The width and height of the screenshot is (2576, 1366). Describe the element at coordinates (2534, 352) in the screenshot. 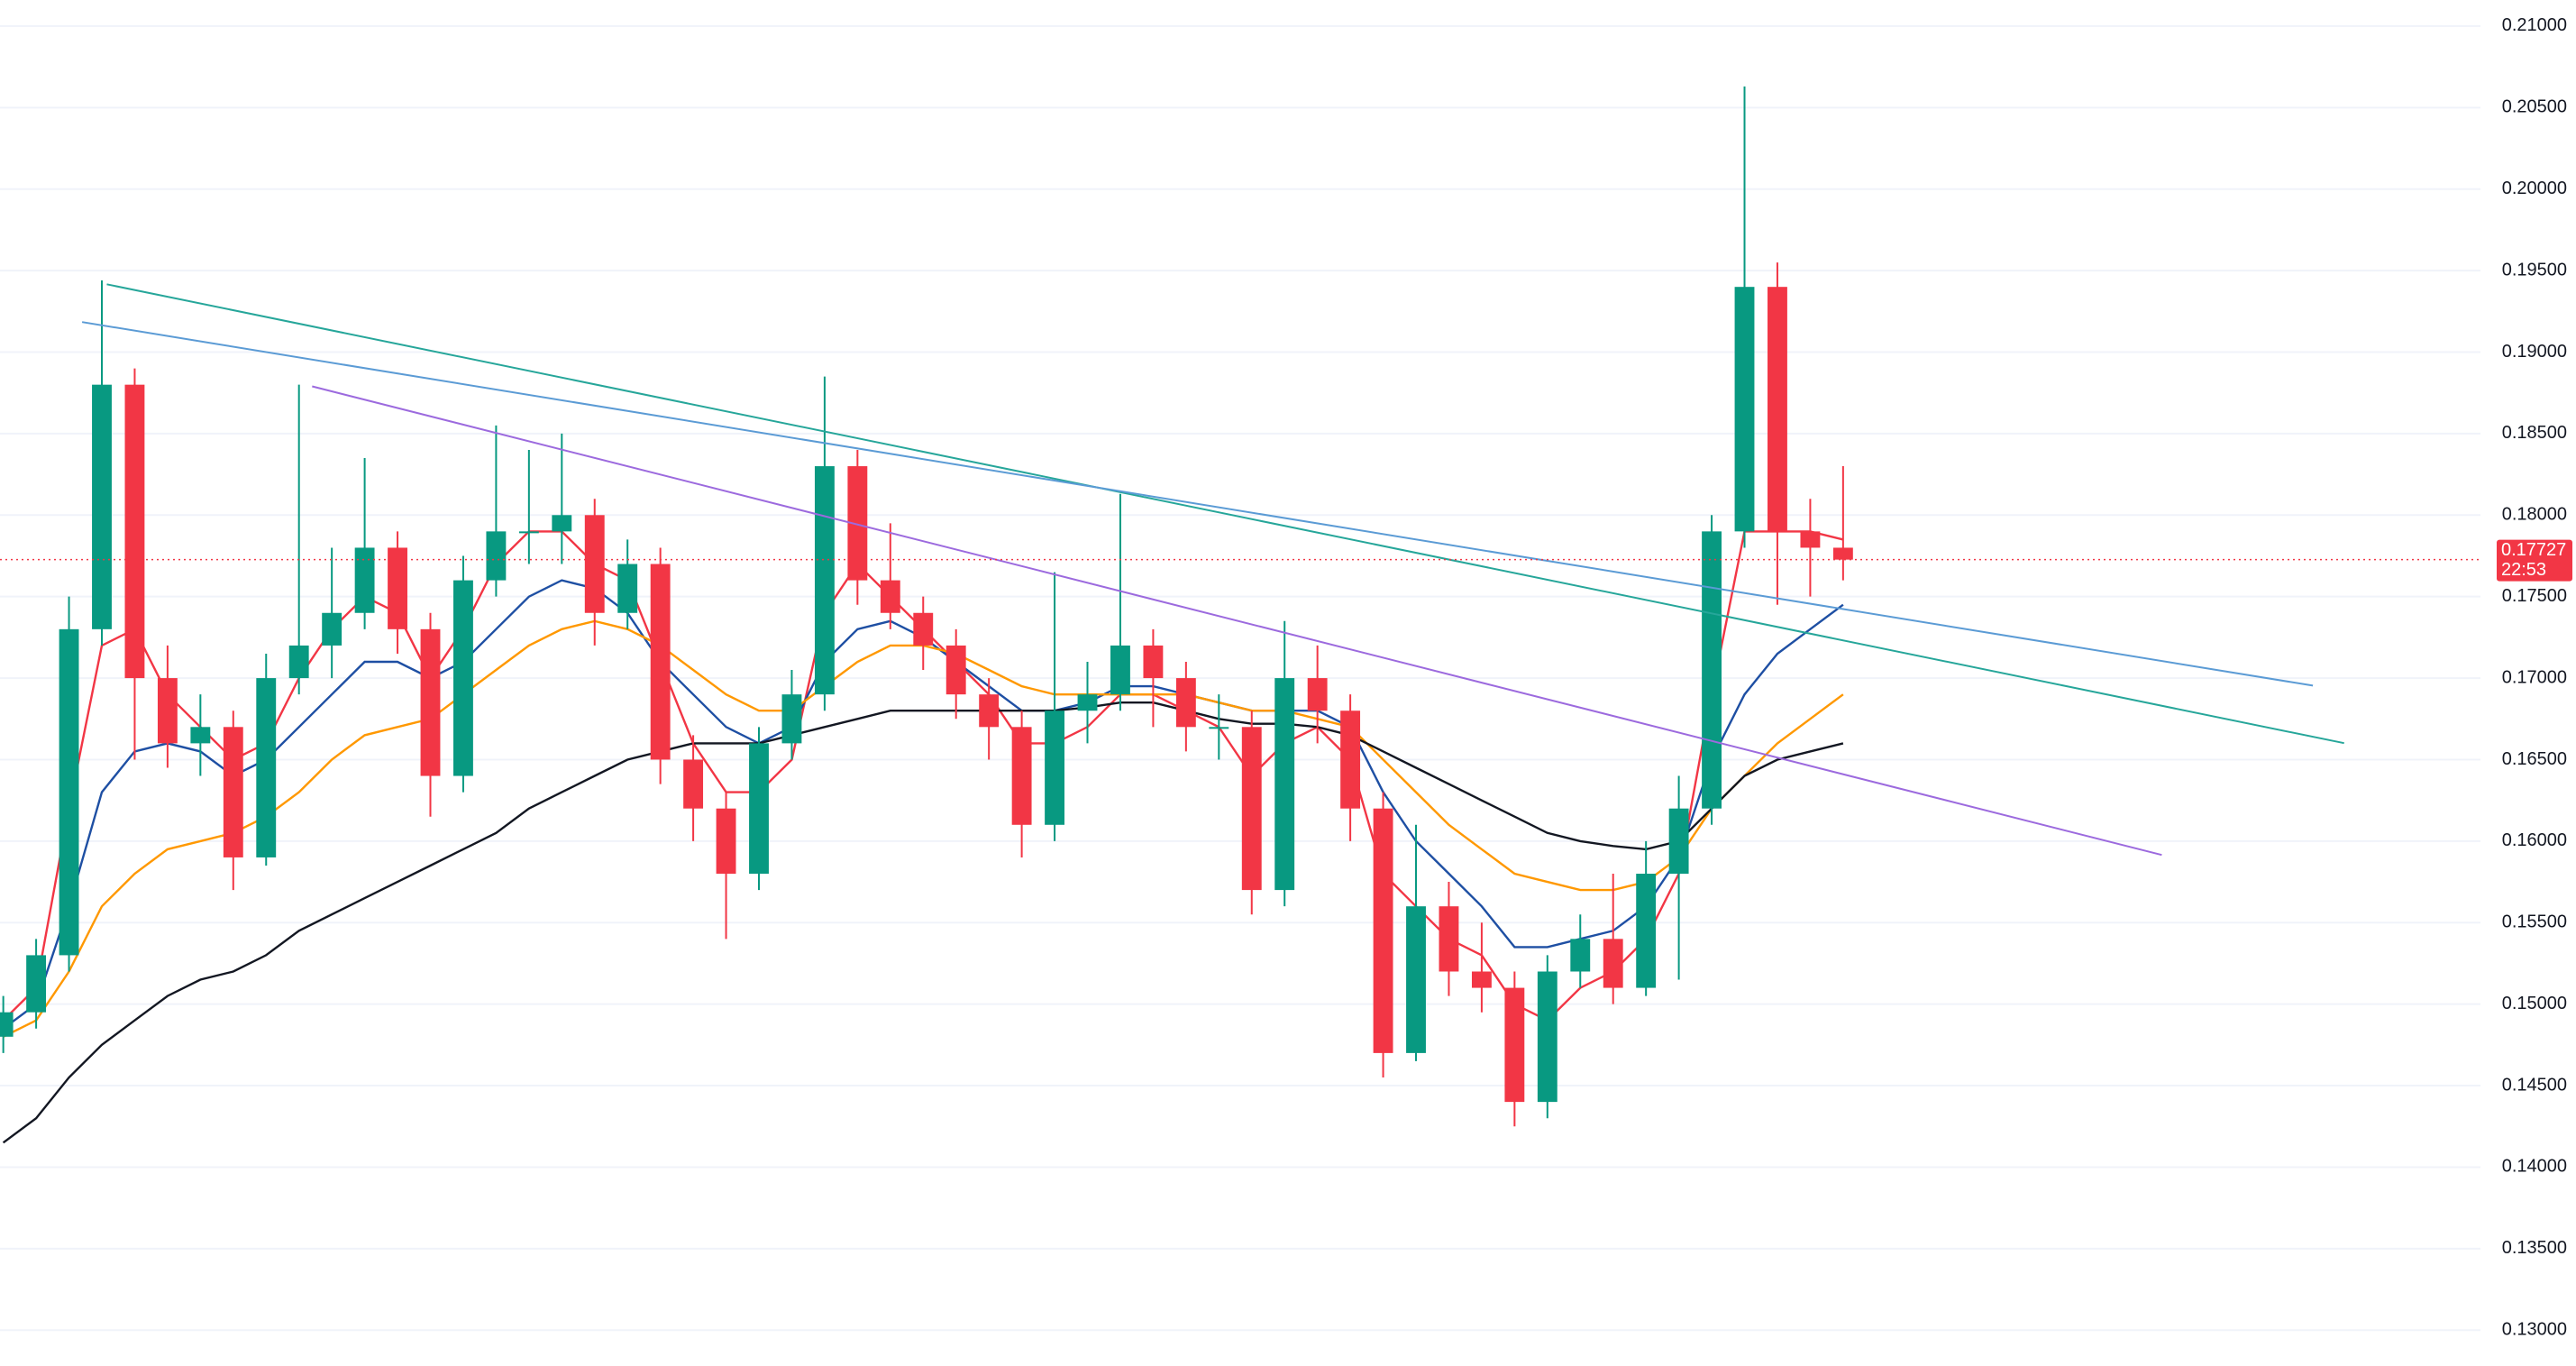

I see `y-tick-label: 0.19000` at that location.